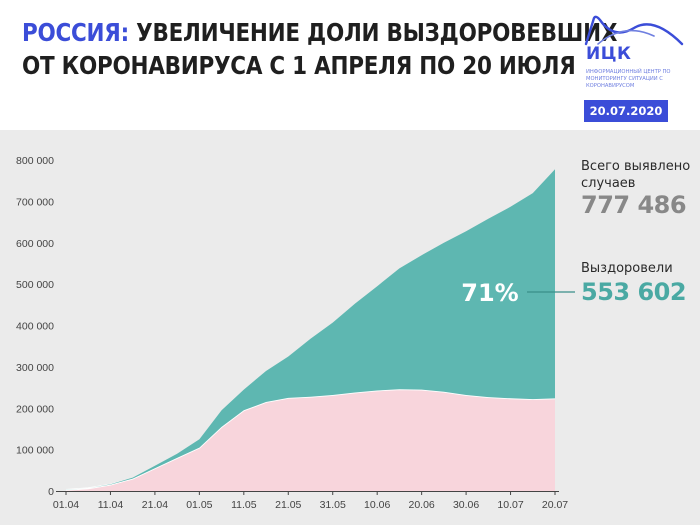 Image resolution: width=700 pixels, height=525 pixels. What do you see at coordinates (35, 327) in the screenshot?
I see `y-tick-label: 400 000` at bounding box center [35, 327].